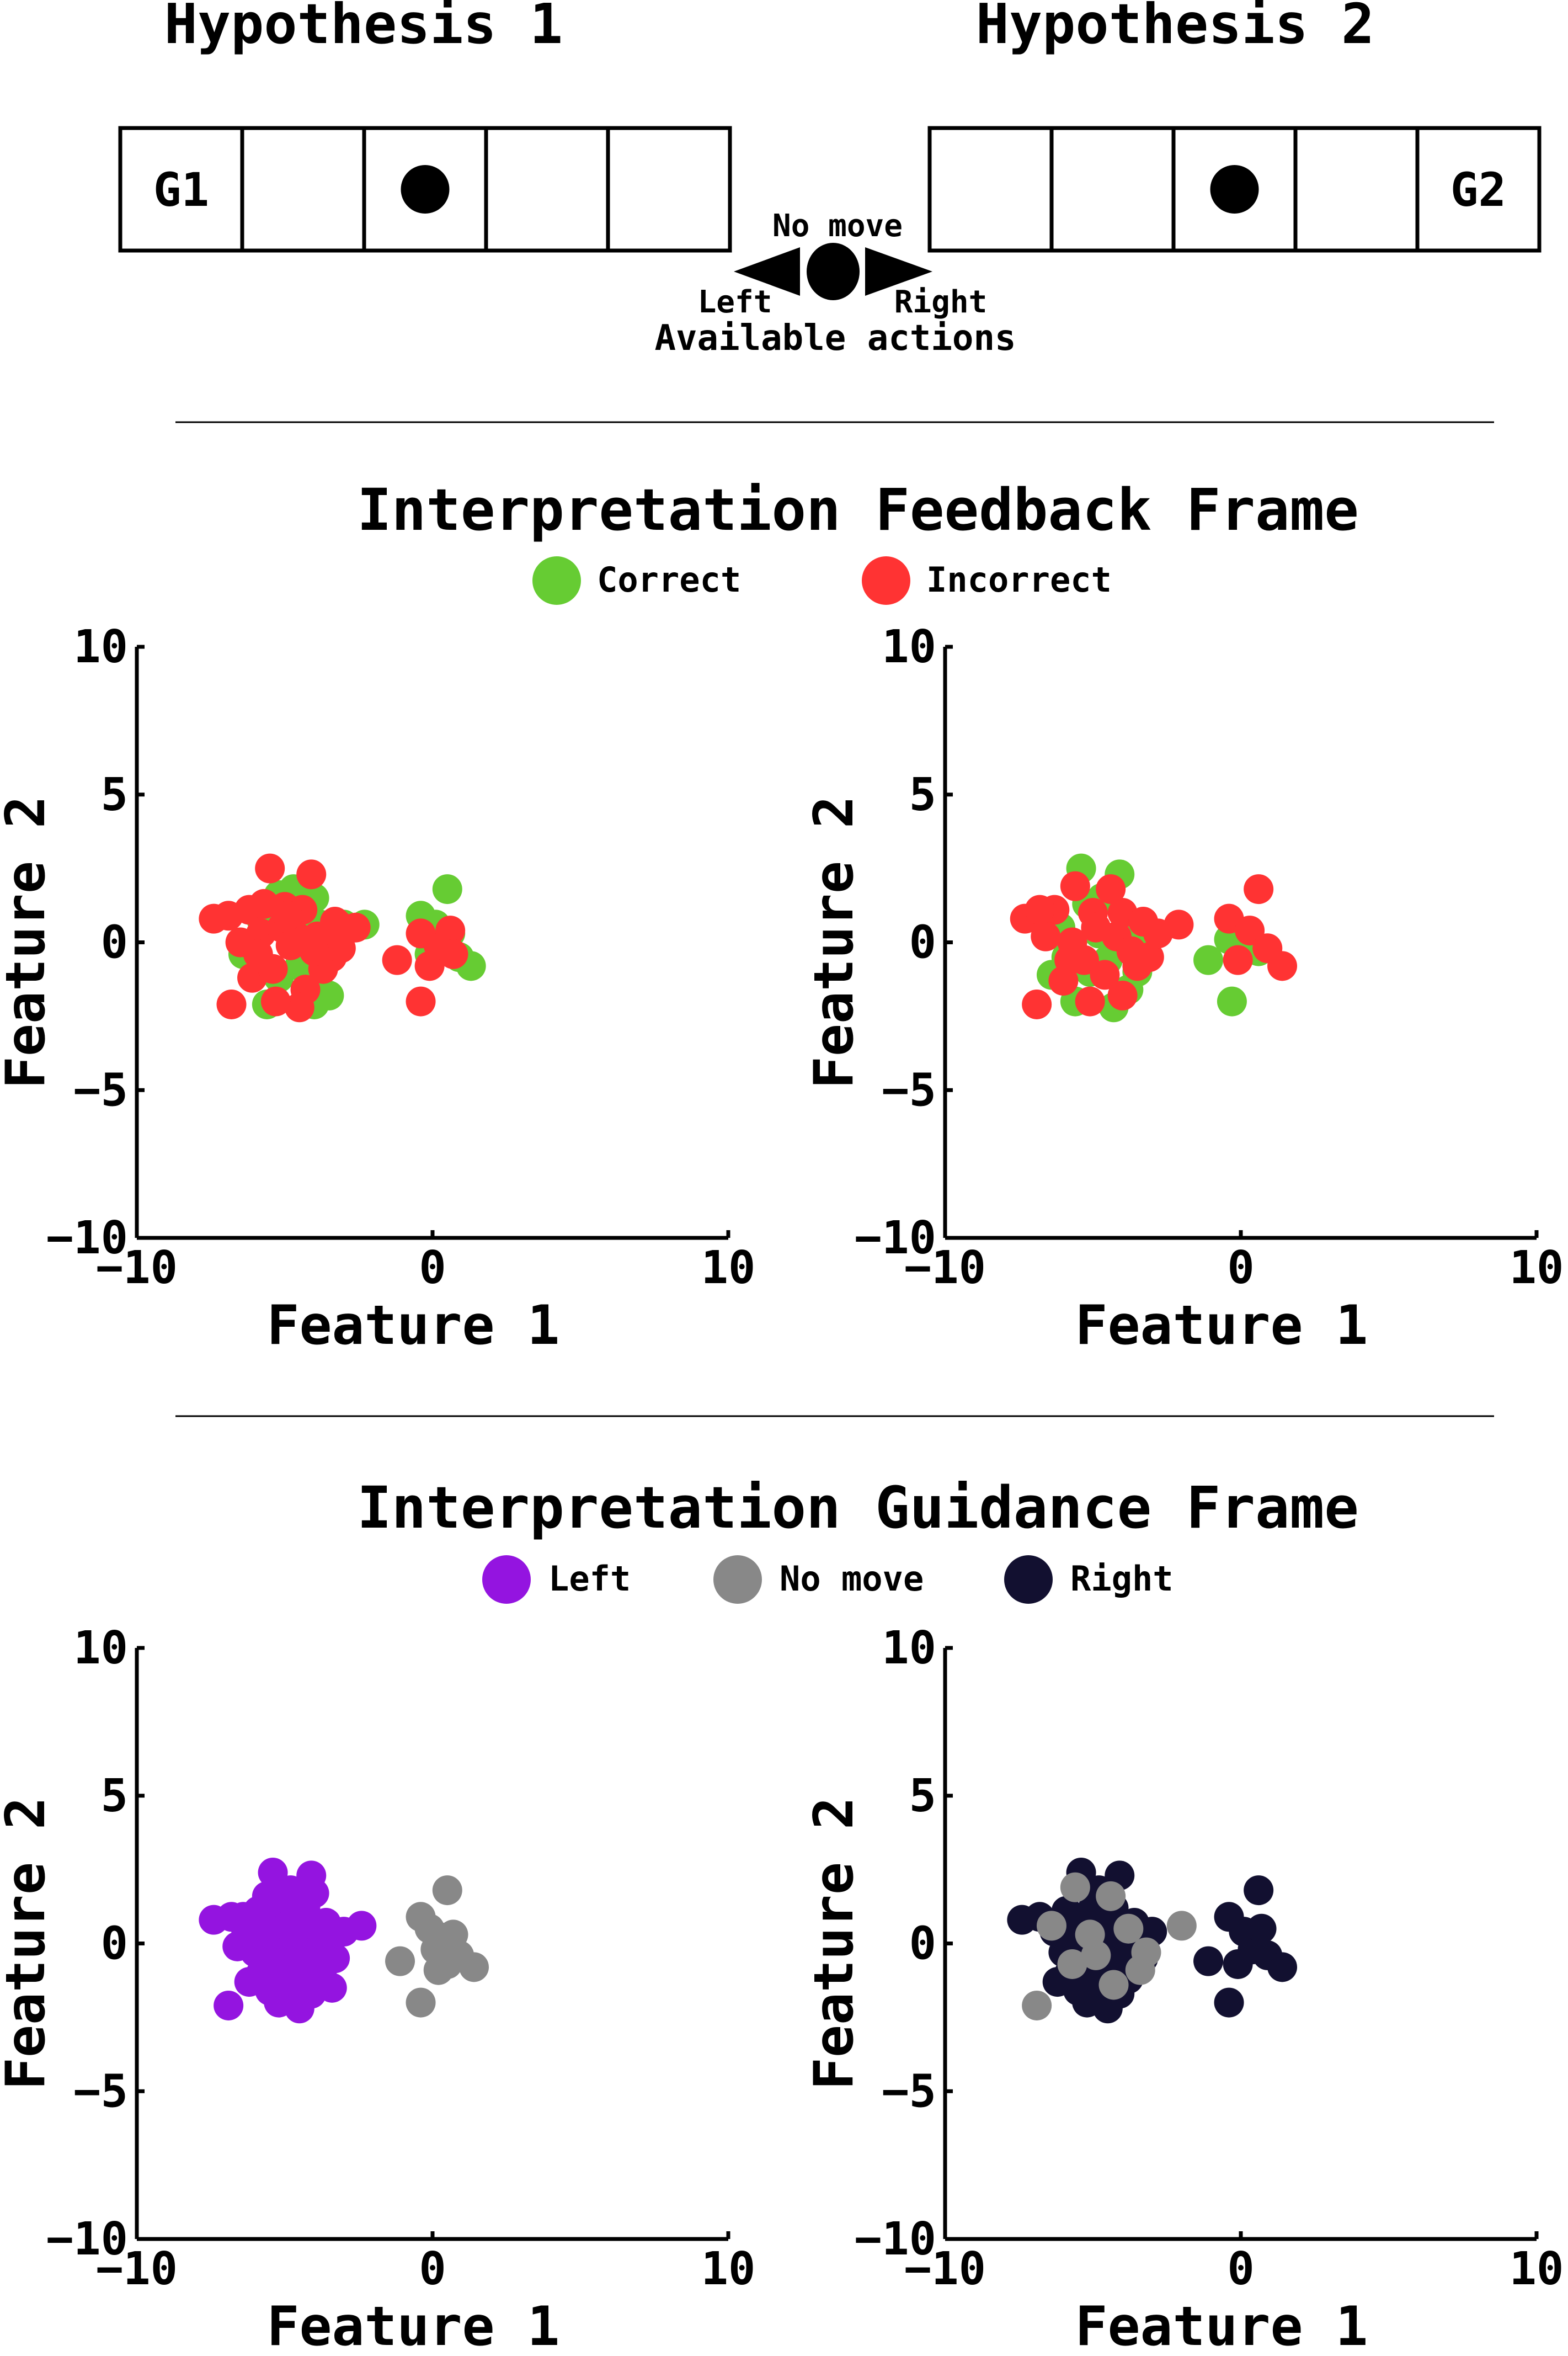 This screenshot has width=1568, height=2356. Describe the element at coordinates (767, 271) in the screenshot. I see `left-arrow-icon` at that location.